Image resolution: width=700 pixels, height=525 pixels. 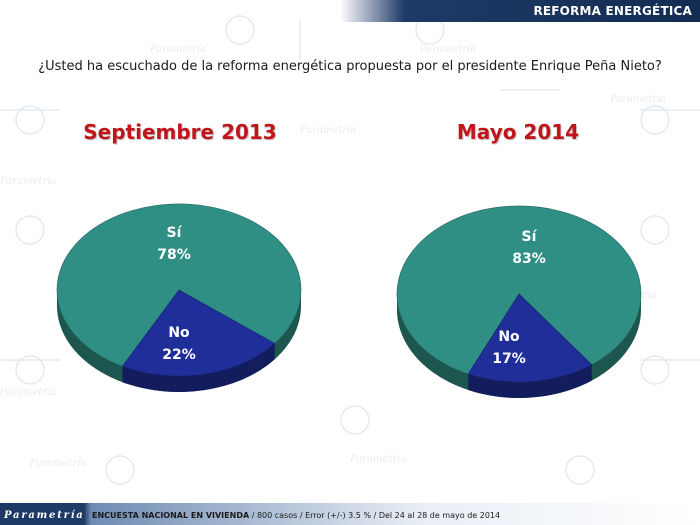 What do you see at coordinates (509, 359) in the screenshot?
I see `label-no-value: 17%` at bounding box center [509, 359].